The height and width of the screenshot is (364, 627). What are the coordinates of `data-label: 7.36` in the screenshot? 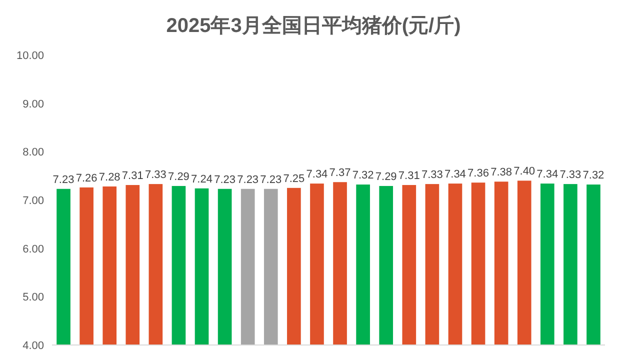 It's located at (478, 174).